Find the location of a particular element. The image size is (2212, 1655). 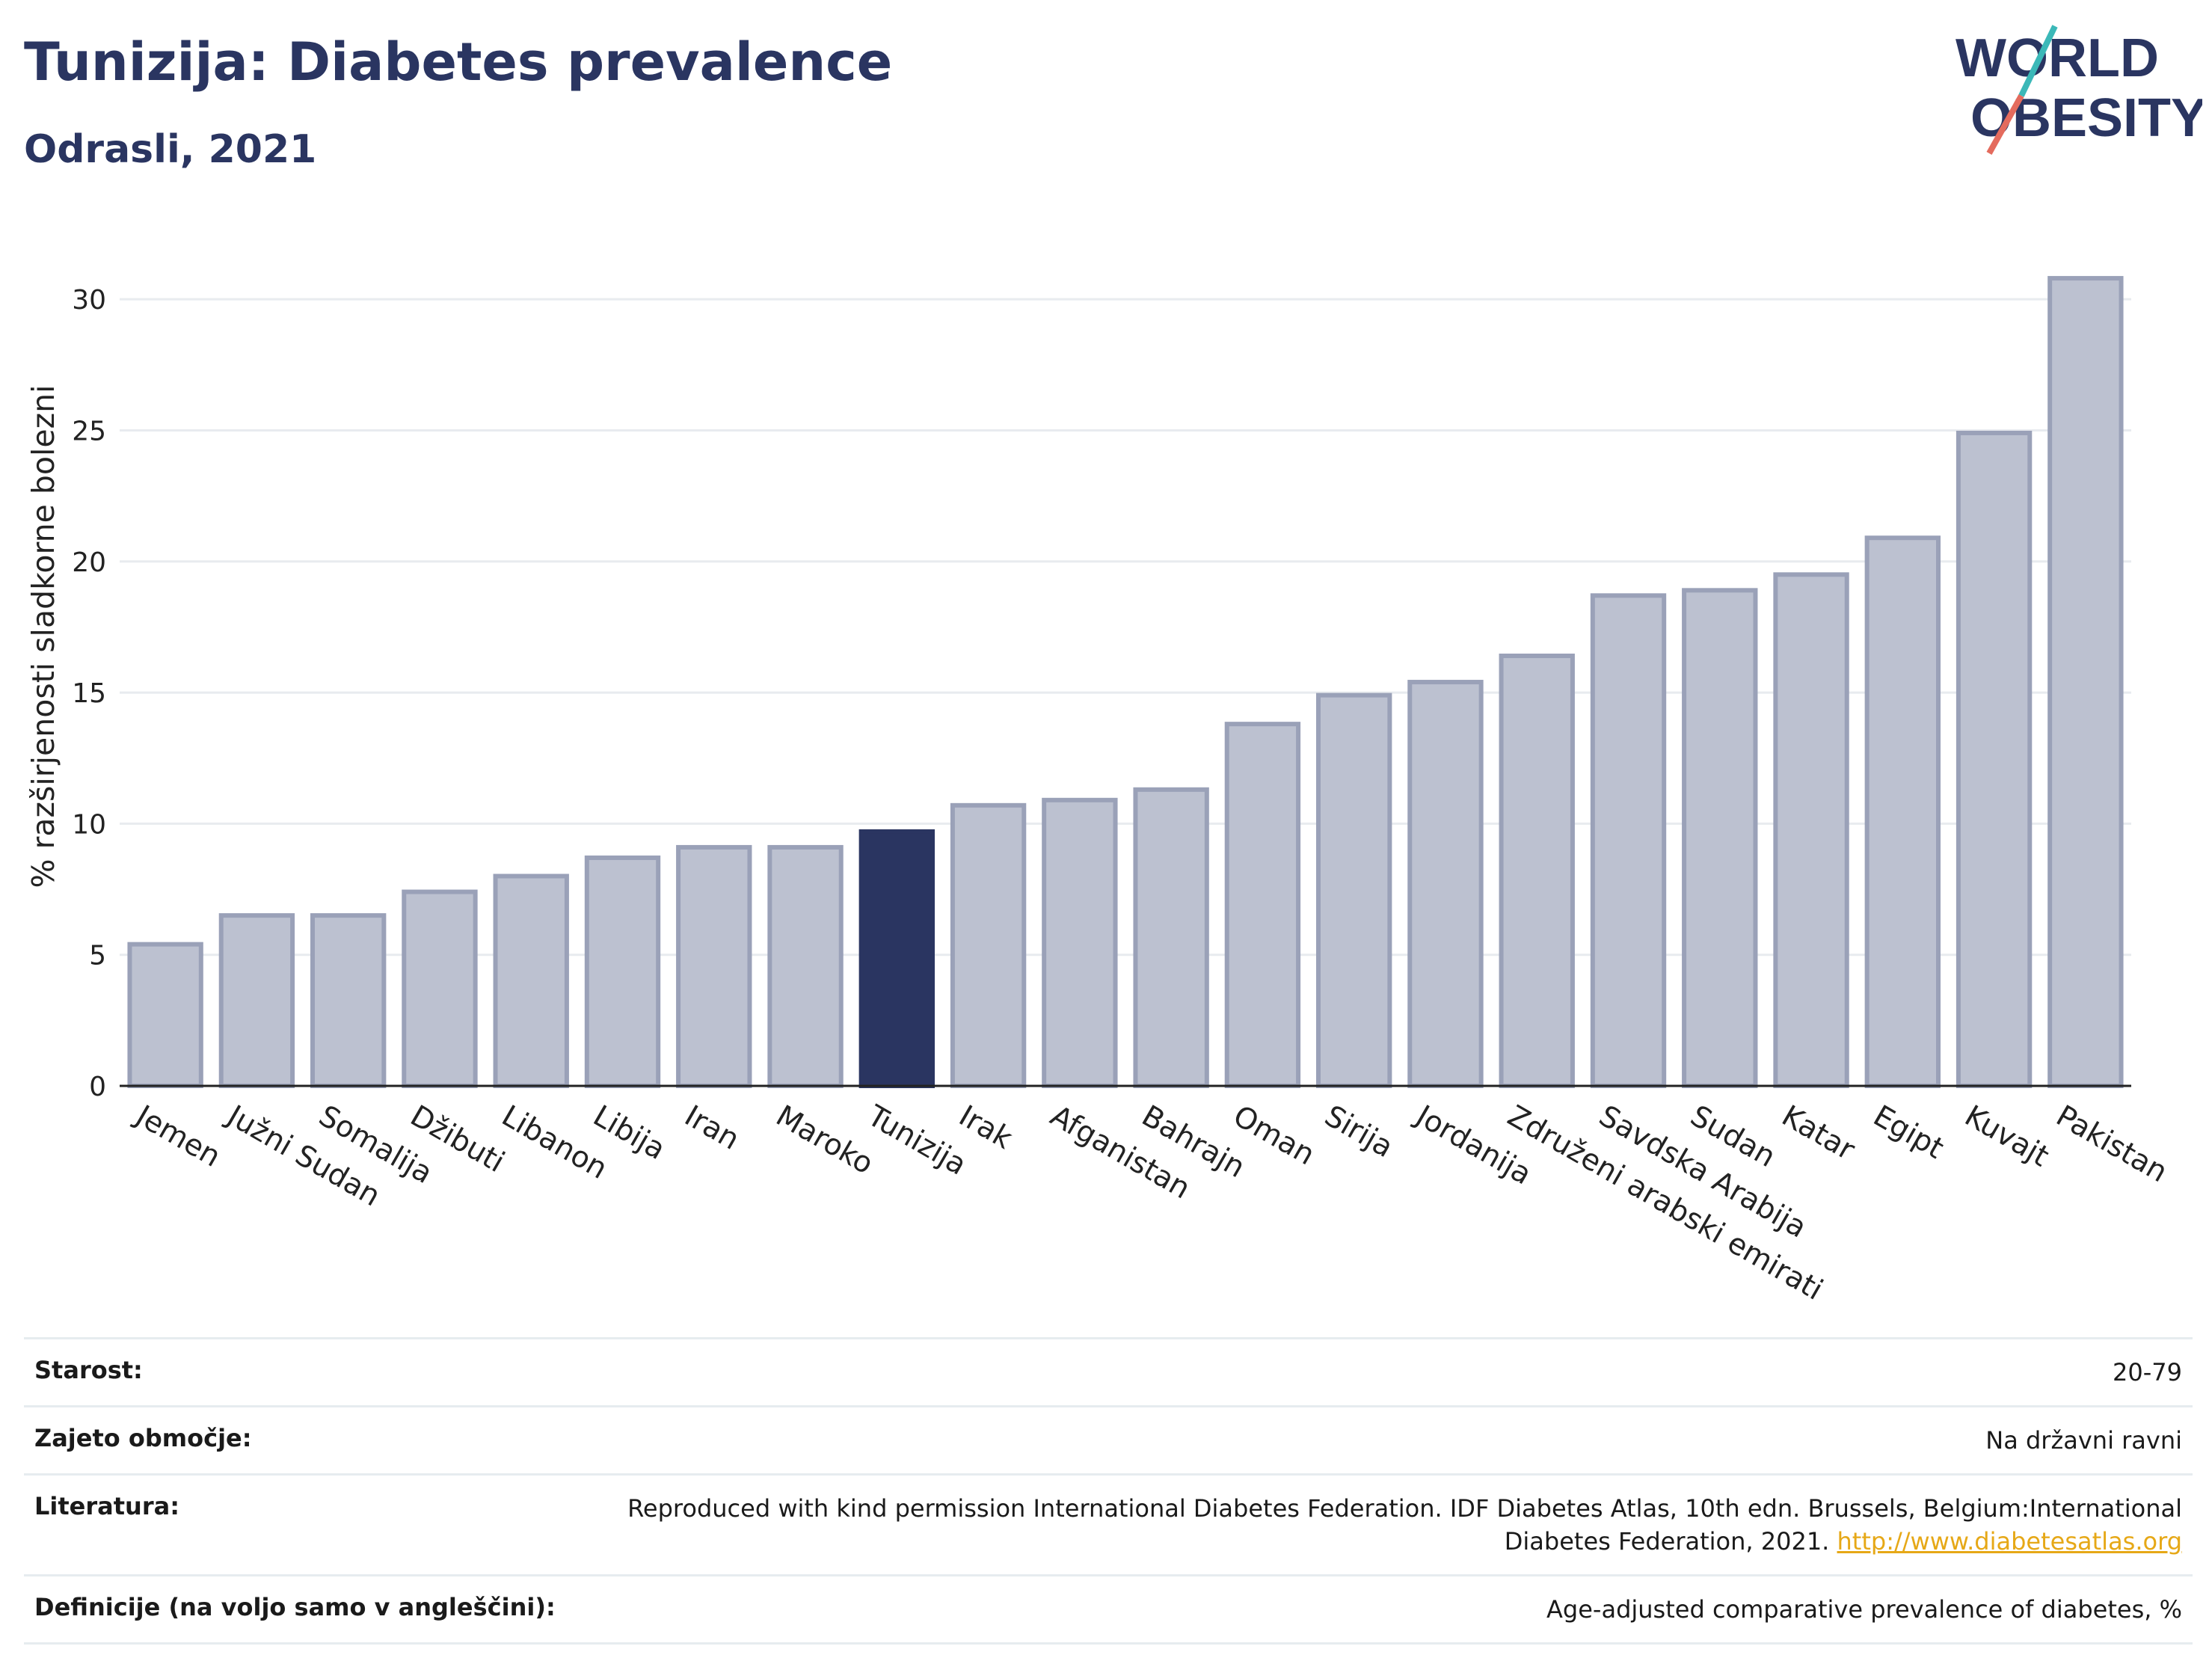

logo-teal-slash is located at coordinates (2038, 61).